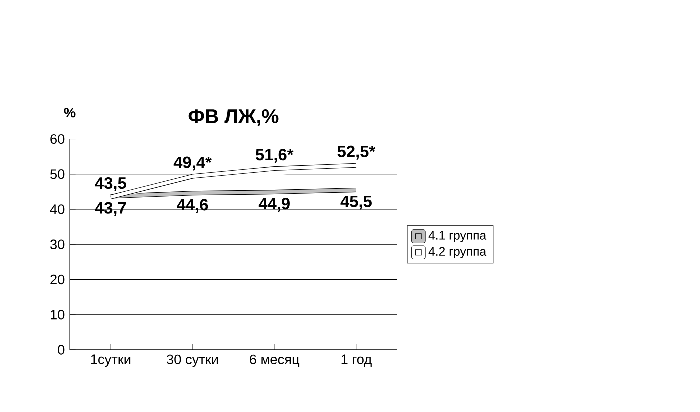 The width and height of the screenshot is (700, 412). Describe the element at coordinates (57, 209) in the screenshot. I see `y-tick-label: 40` at that location.